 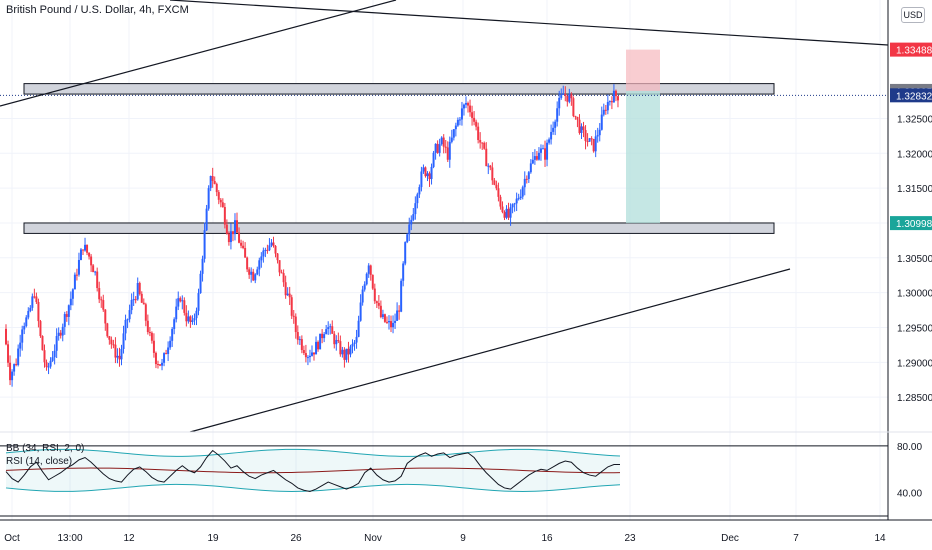 I want to click on upper-channel-trendline, so click(x=198, y=53).